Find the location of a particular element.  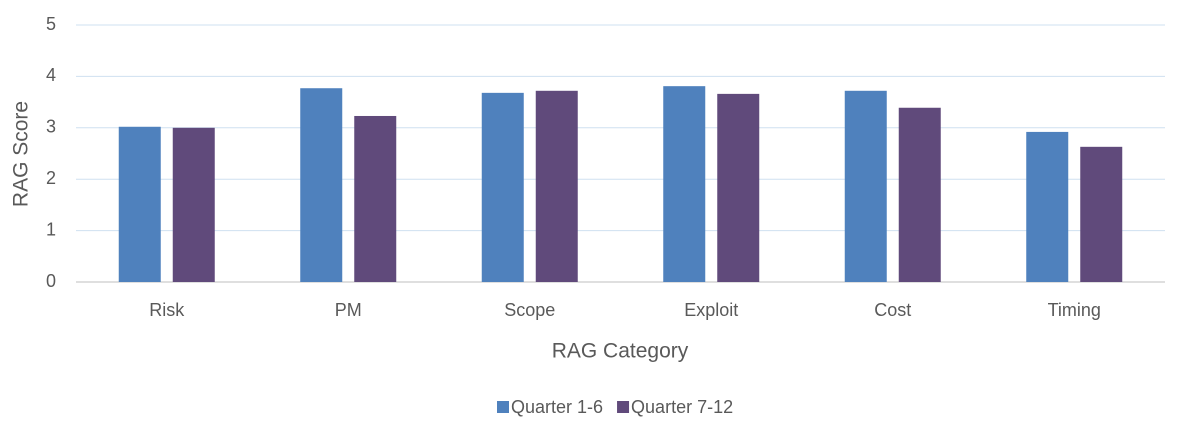

x-tick-label: Cost is located at coordinates (892, 310).